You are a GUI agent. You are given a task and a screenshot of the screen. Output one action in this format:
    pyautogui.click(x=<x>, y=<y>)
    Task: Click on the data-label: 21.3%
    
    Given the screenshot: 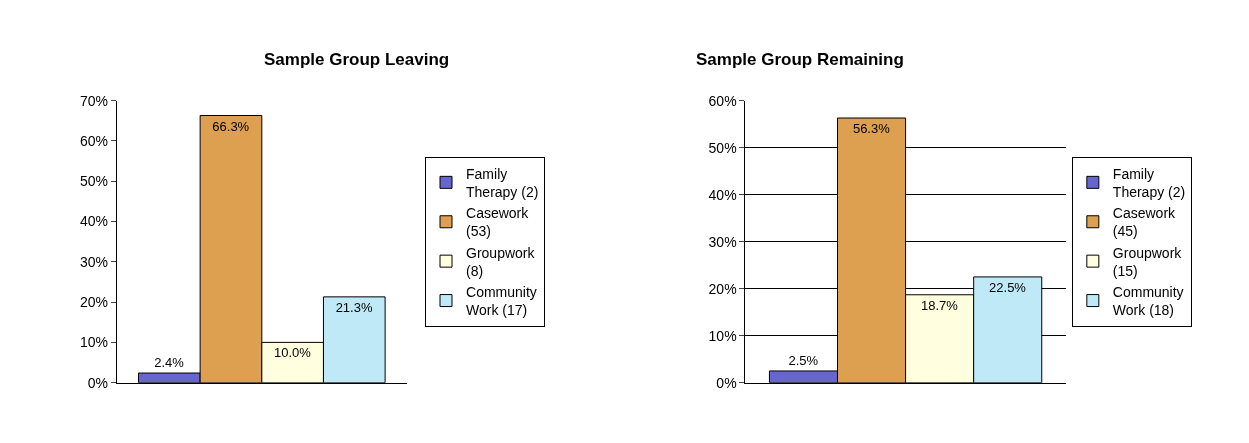 What is the action you would take?
    pyautogui.click(x=354, y=307)
    